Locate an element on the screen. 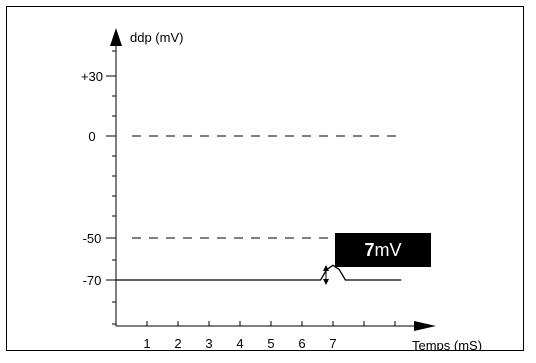 The height and width of the screenshot is (363, 536). x-tick-label: 5 is located at coordinates (270, 343).